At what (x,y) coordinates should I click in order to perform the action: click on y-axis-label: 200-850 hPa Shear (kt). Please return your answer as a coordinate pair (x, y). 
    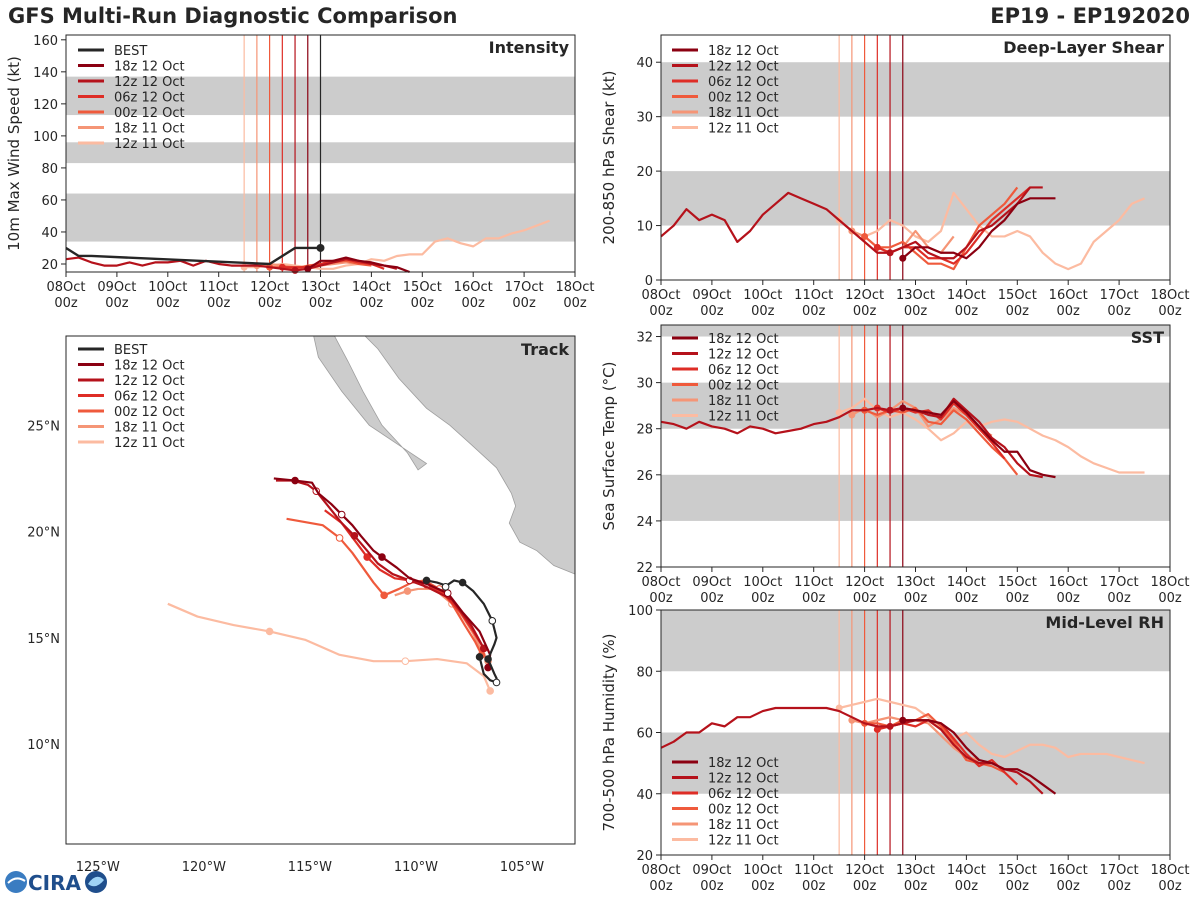
    Looking at the image, I should click on (609, 158).